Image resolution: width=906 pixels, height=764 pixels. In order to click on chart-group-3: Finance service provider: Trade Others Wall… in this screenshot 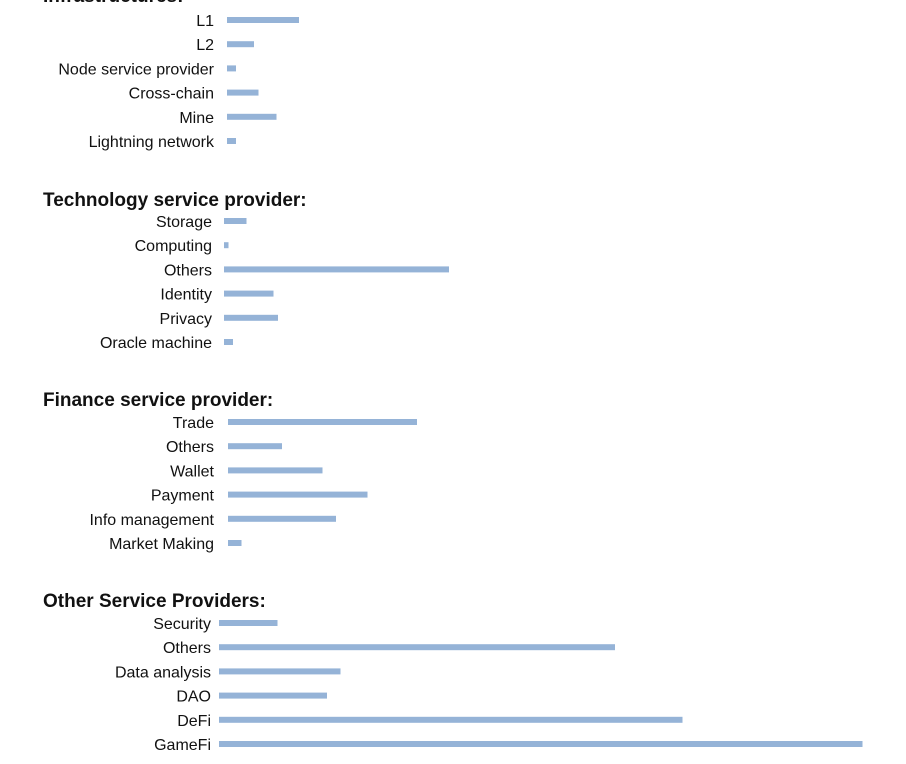, I will do `click(230, 471)`.